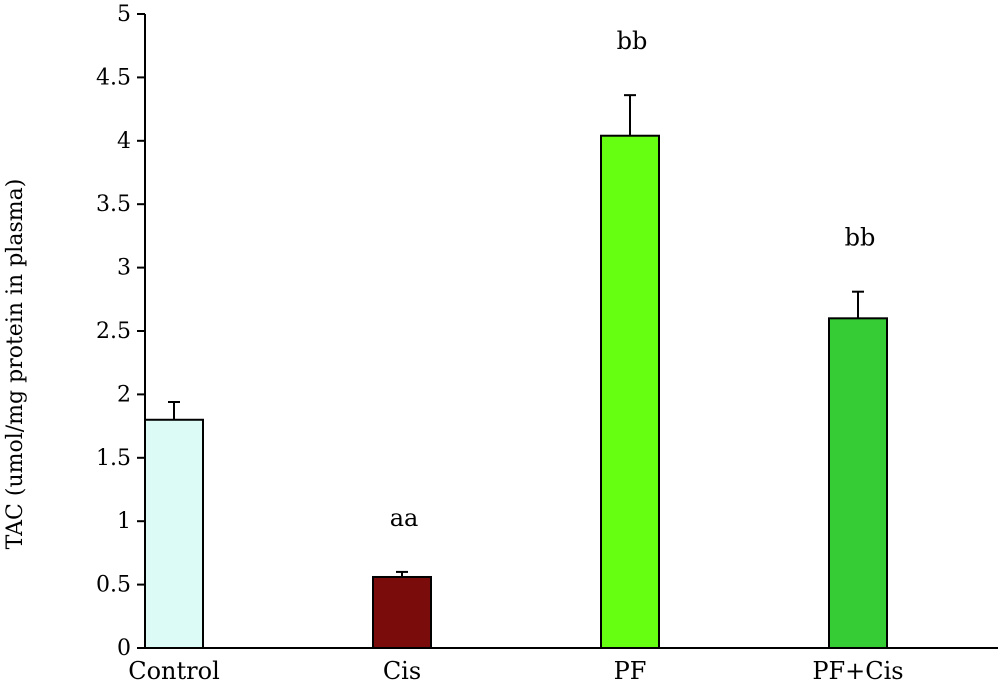 The width and height of the screenshot is (1000, 689). I want to click on x-tick-label-cis: Cis, so click(402, 671).